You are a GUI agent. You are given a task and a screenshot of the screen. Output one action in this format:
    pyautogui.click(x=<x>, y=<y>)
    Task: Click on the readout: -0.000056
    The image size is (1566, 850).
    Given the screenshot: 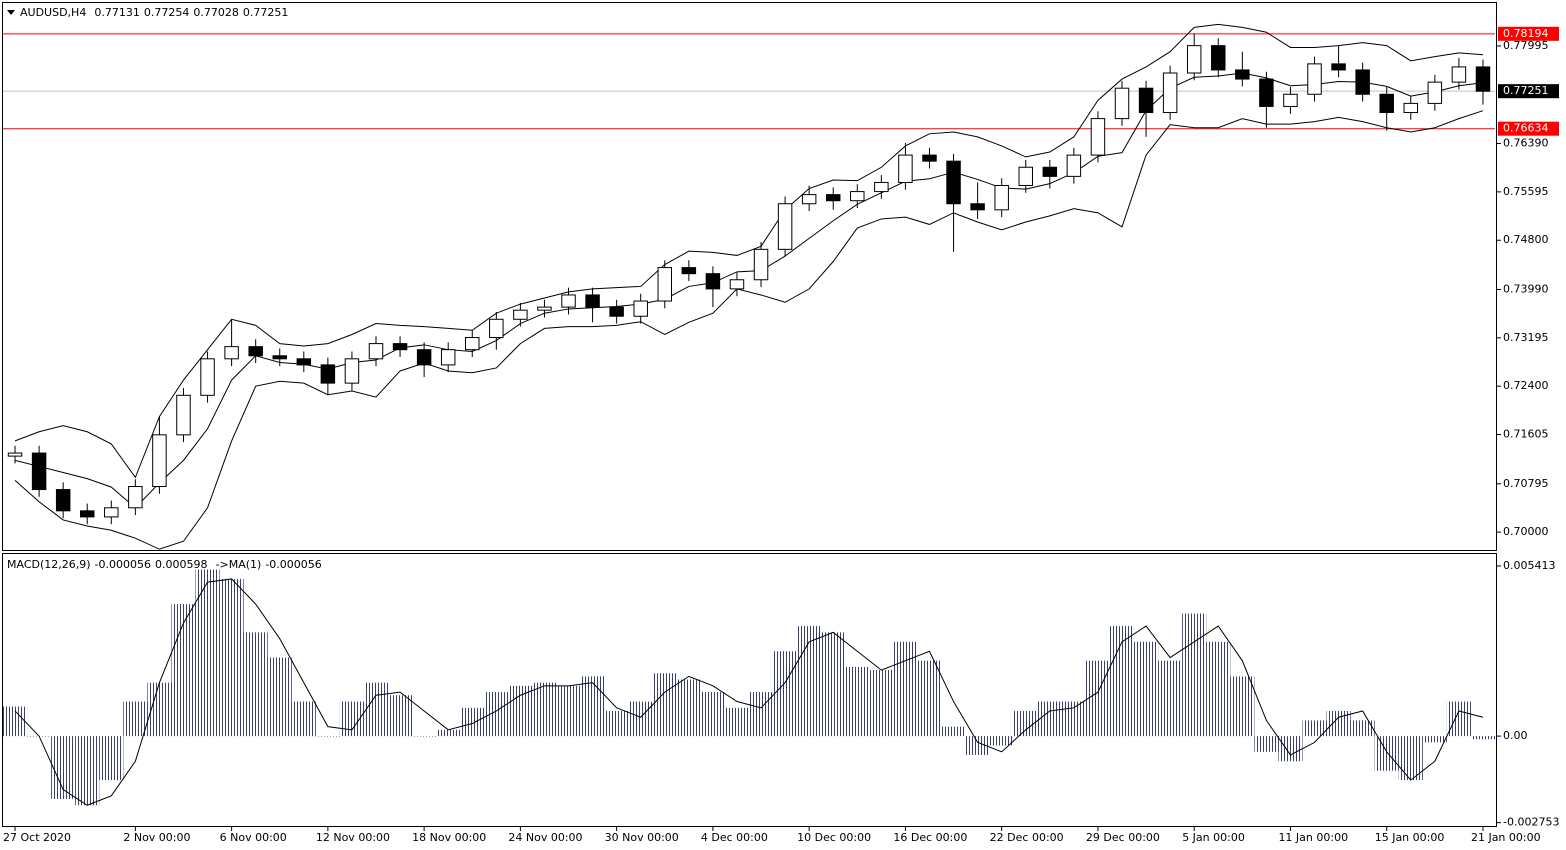 What is the action you would take?
    pyautogui.click(x=123, y=564)
    